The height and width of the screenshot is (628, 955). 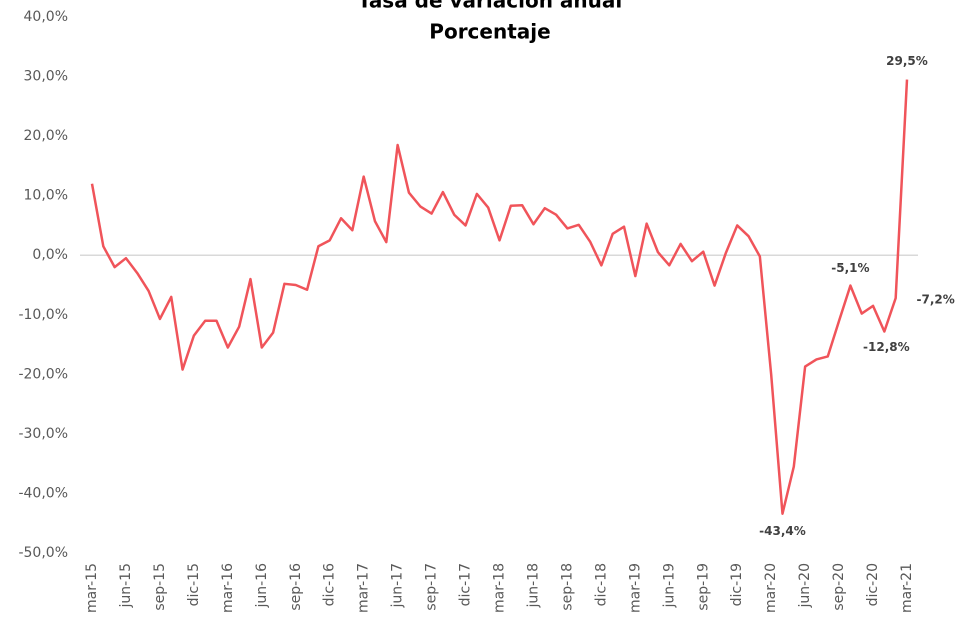 What do you see at coordinates (466, 584) in the screenshot?
I see `x-tick-label: dic-17` at bounding box center [466, 584].